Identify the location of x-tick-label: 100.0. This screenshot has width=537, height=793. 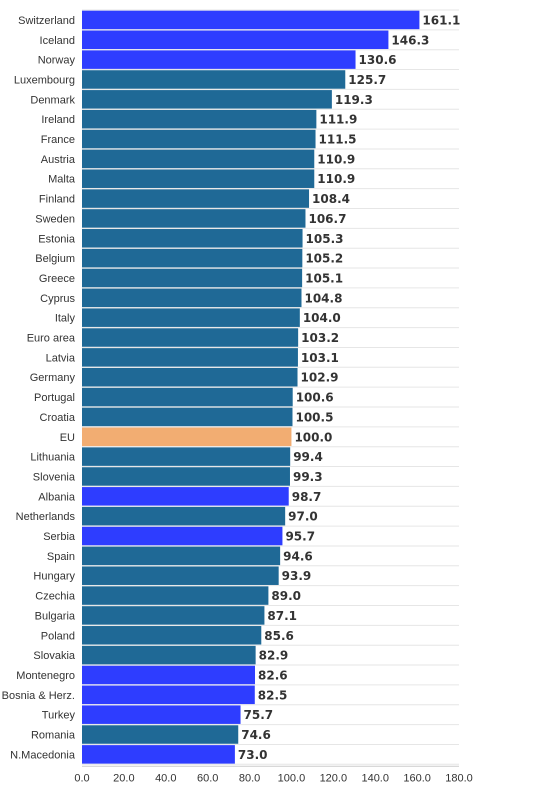
(292, 778).